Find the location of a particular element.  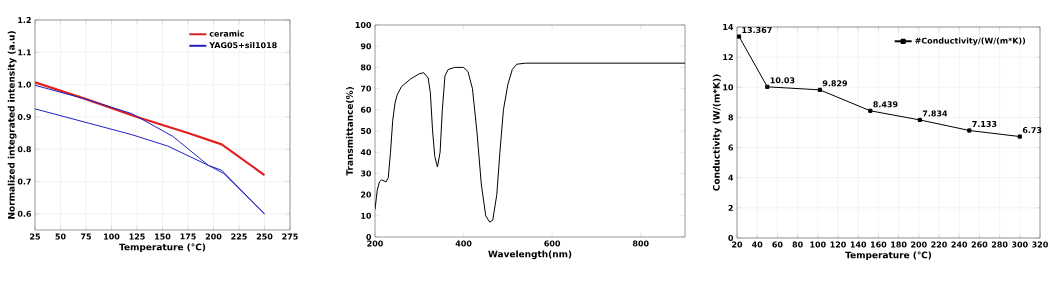

x-axis-title: Temperature (°C) is located at coordinates (162, 248).